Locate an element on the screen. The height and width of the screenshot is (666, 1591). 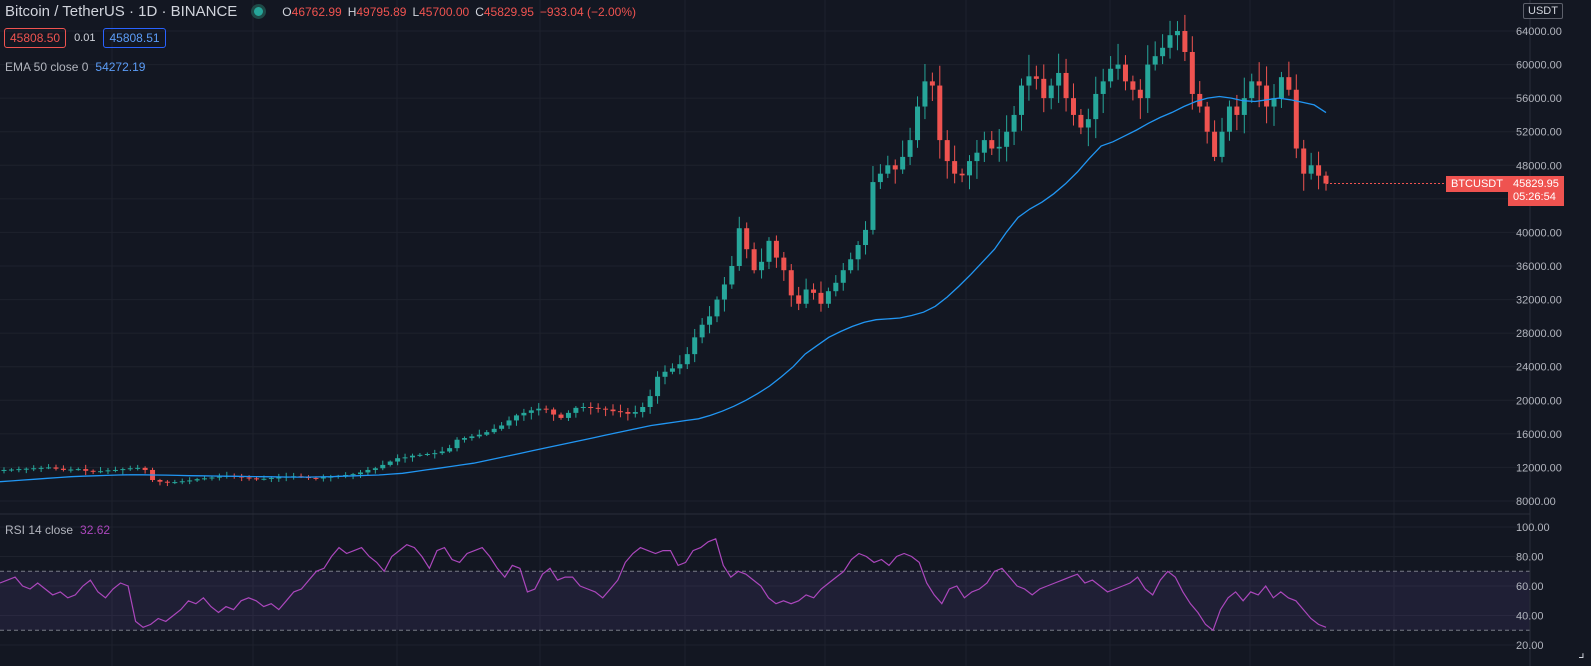
ohlc-key: H is located at coordinates (352, 11).